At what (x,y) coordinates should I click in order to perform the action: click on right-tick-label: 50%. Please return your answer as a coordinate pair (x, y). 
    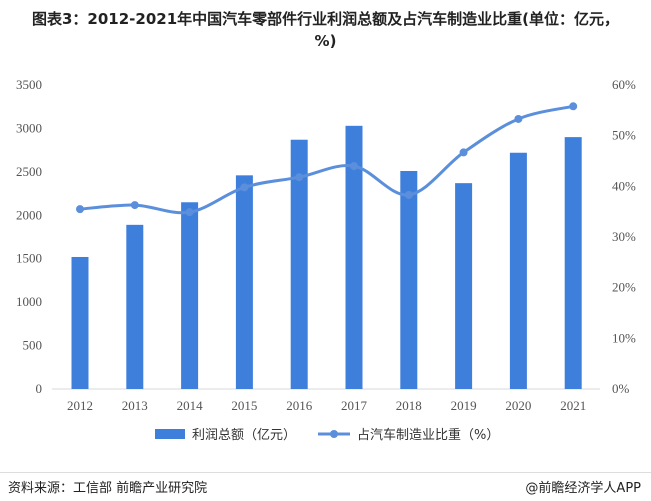
    Looking at the image, I should click on (624, 135).